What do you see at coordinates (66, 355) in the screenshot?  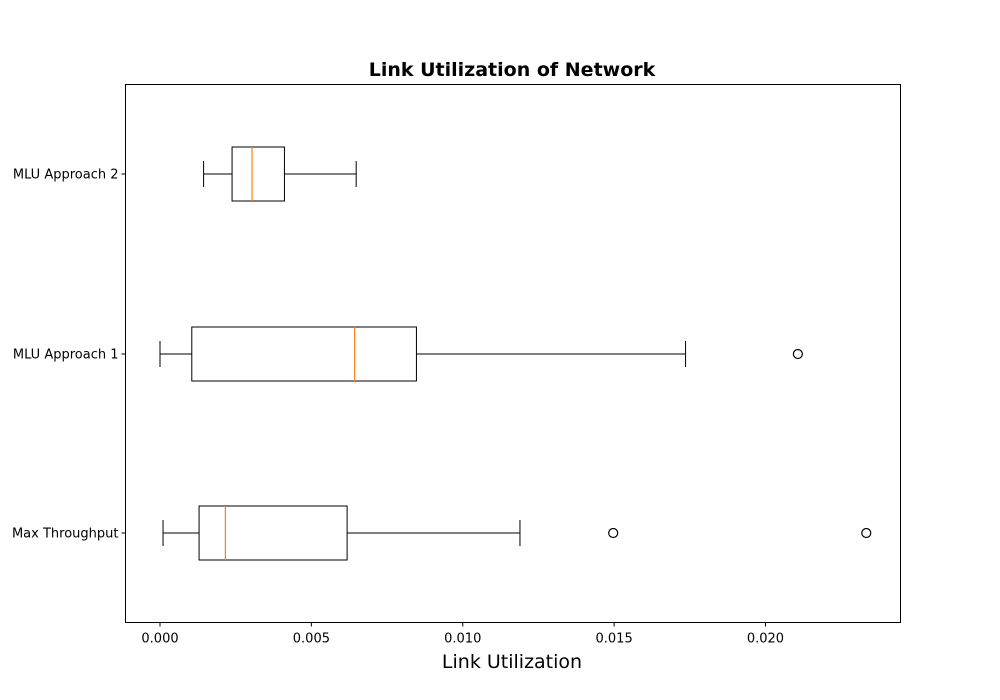 I see `y-tick-label: MLU Approach 1` at bounding box center [66, 355].